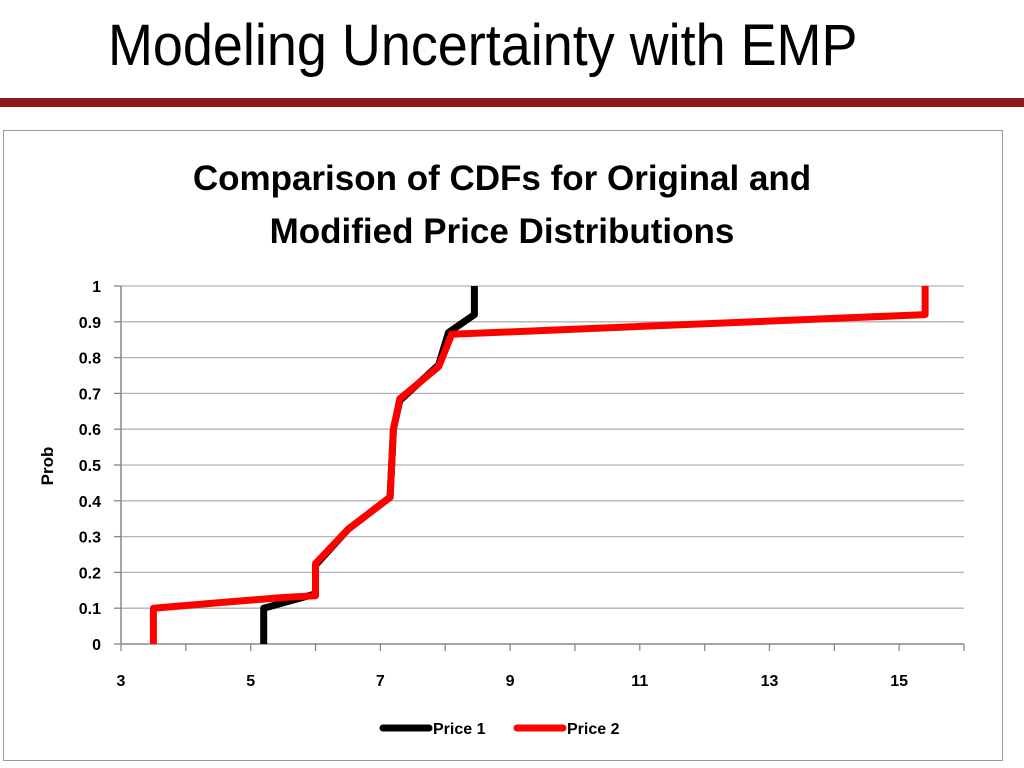 The image size is (1024, 768). Describe the element at coordinates (90, 359) in the screenshot. I see `y-tick-label: 0.8` at that location.